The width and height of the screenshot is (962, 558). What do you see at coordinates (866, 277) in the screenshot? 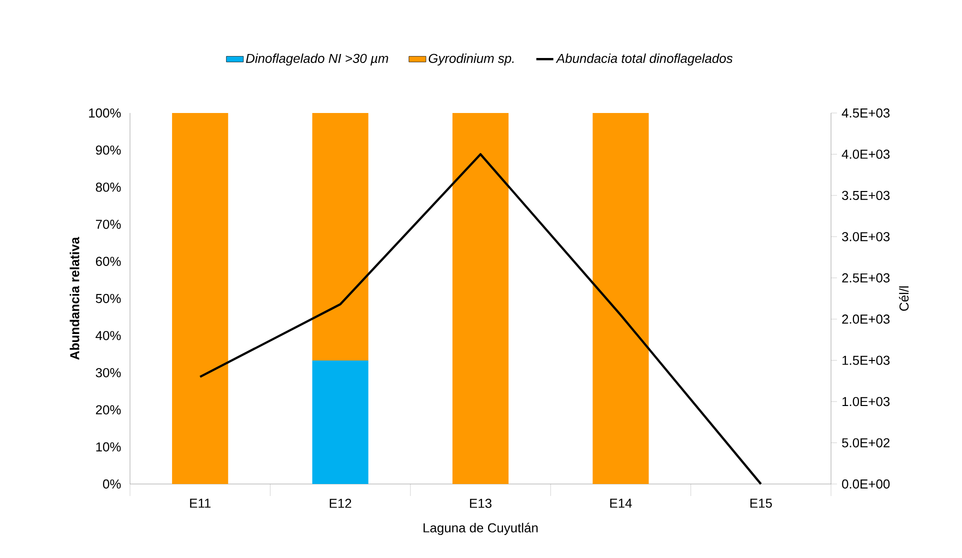
I see `y2-tick-label: 2.5E+03` at bounding box center [866, 277].